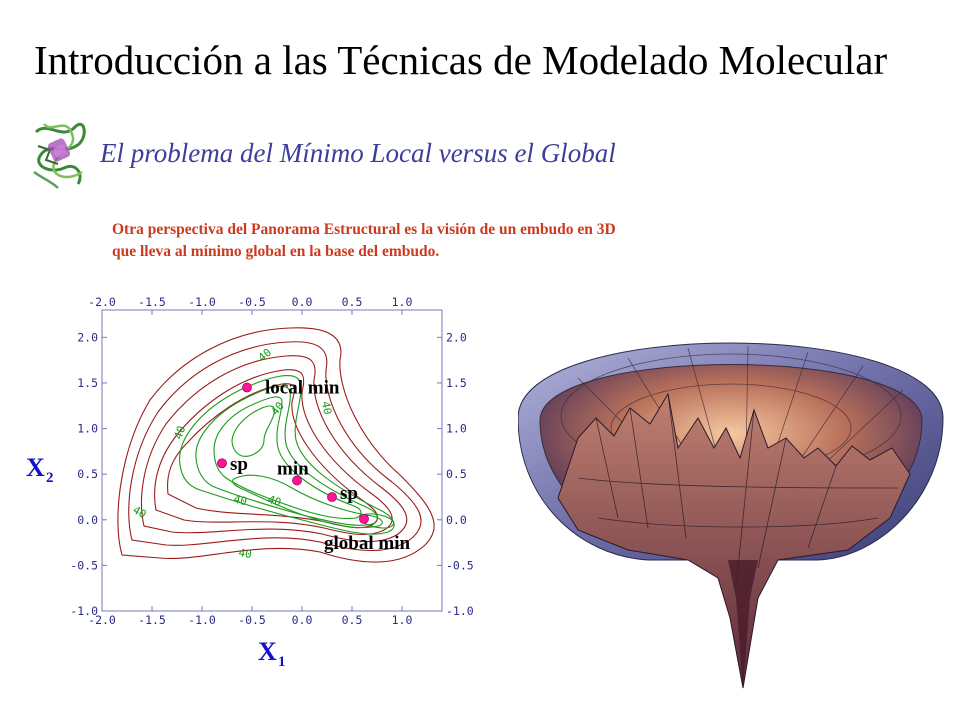 The height and width of the screenshot is (720, 960). I want to click on x-tick-label-top: -1.5, so click(152, 302).